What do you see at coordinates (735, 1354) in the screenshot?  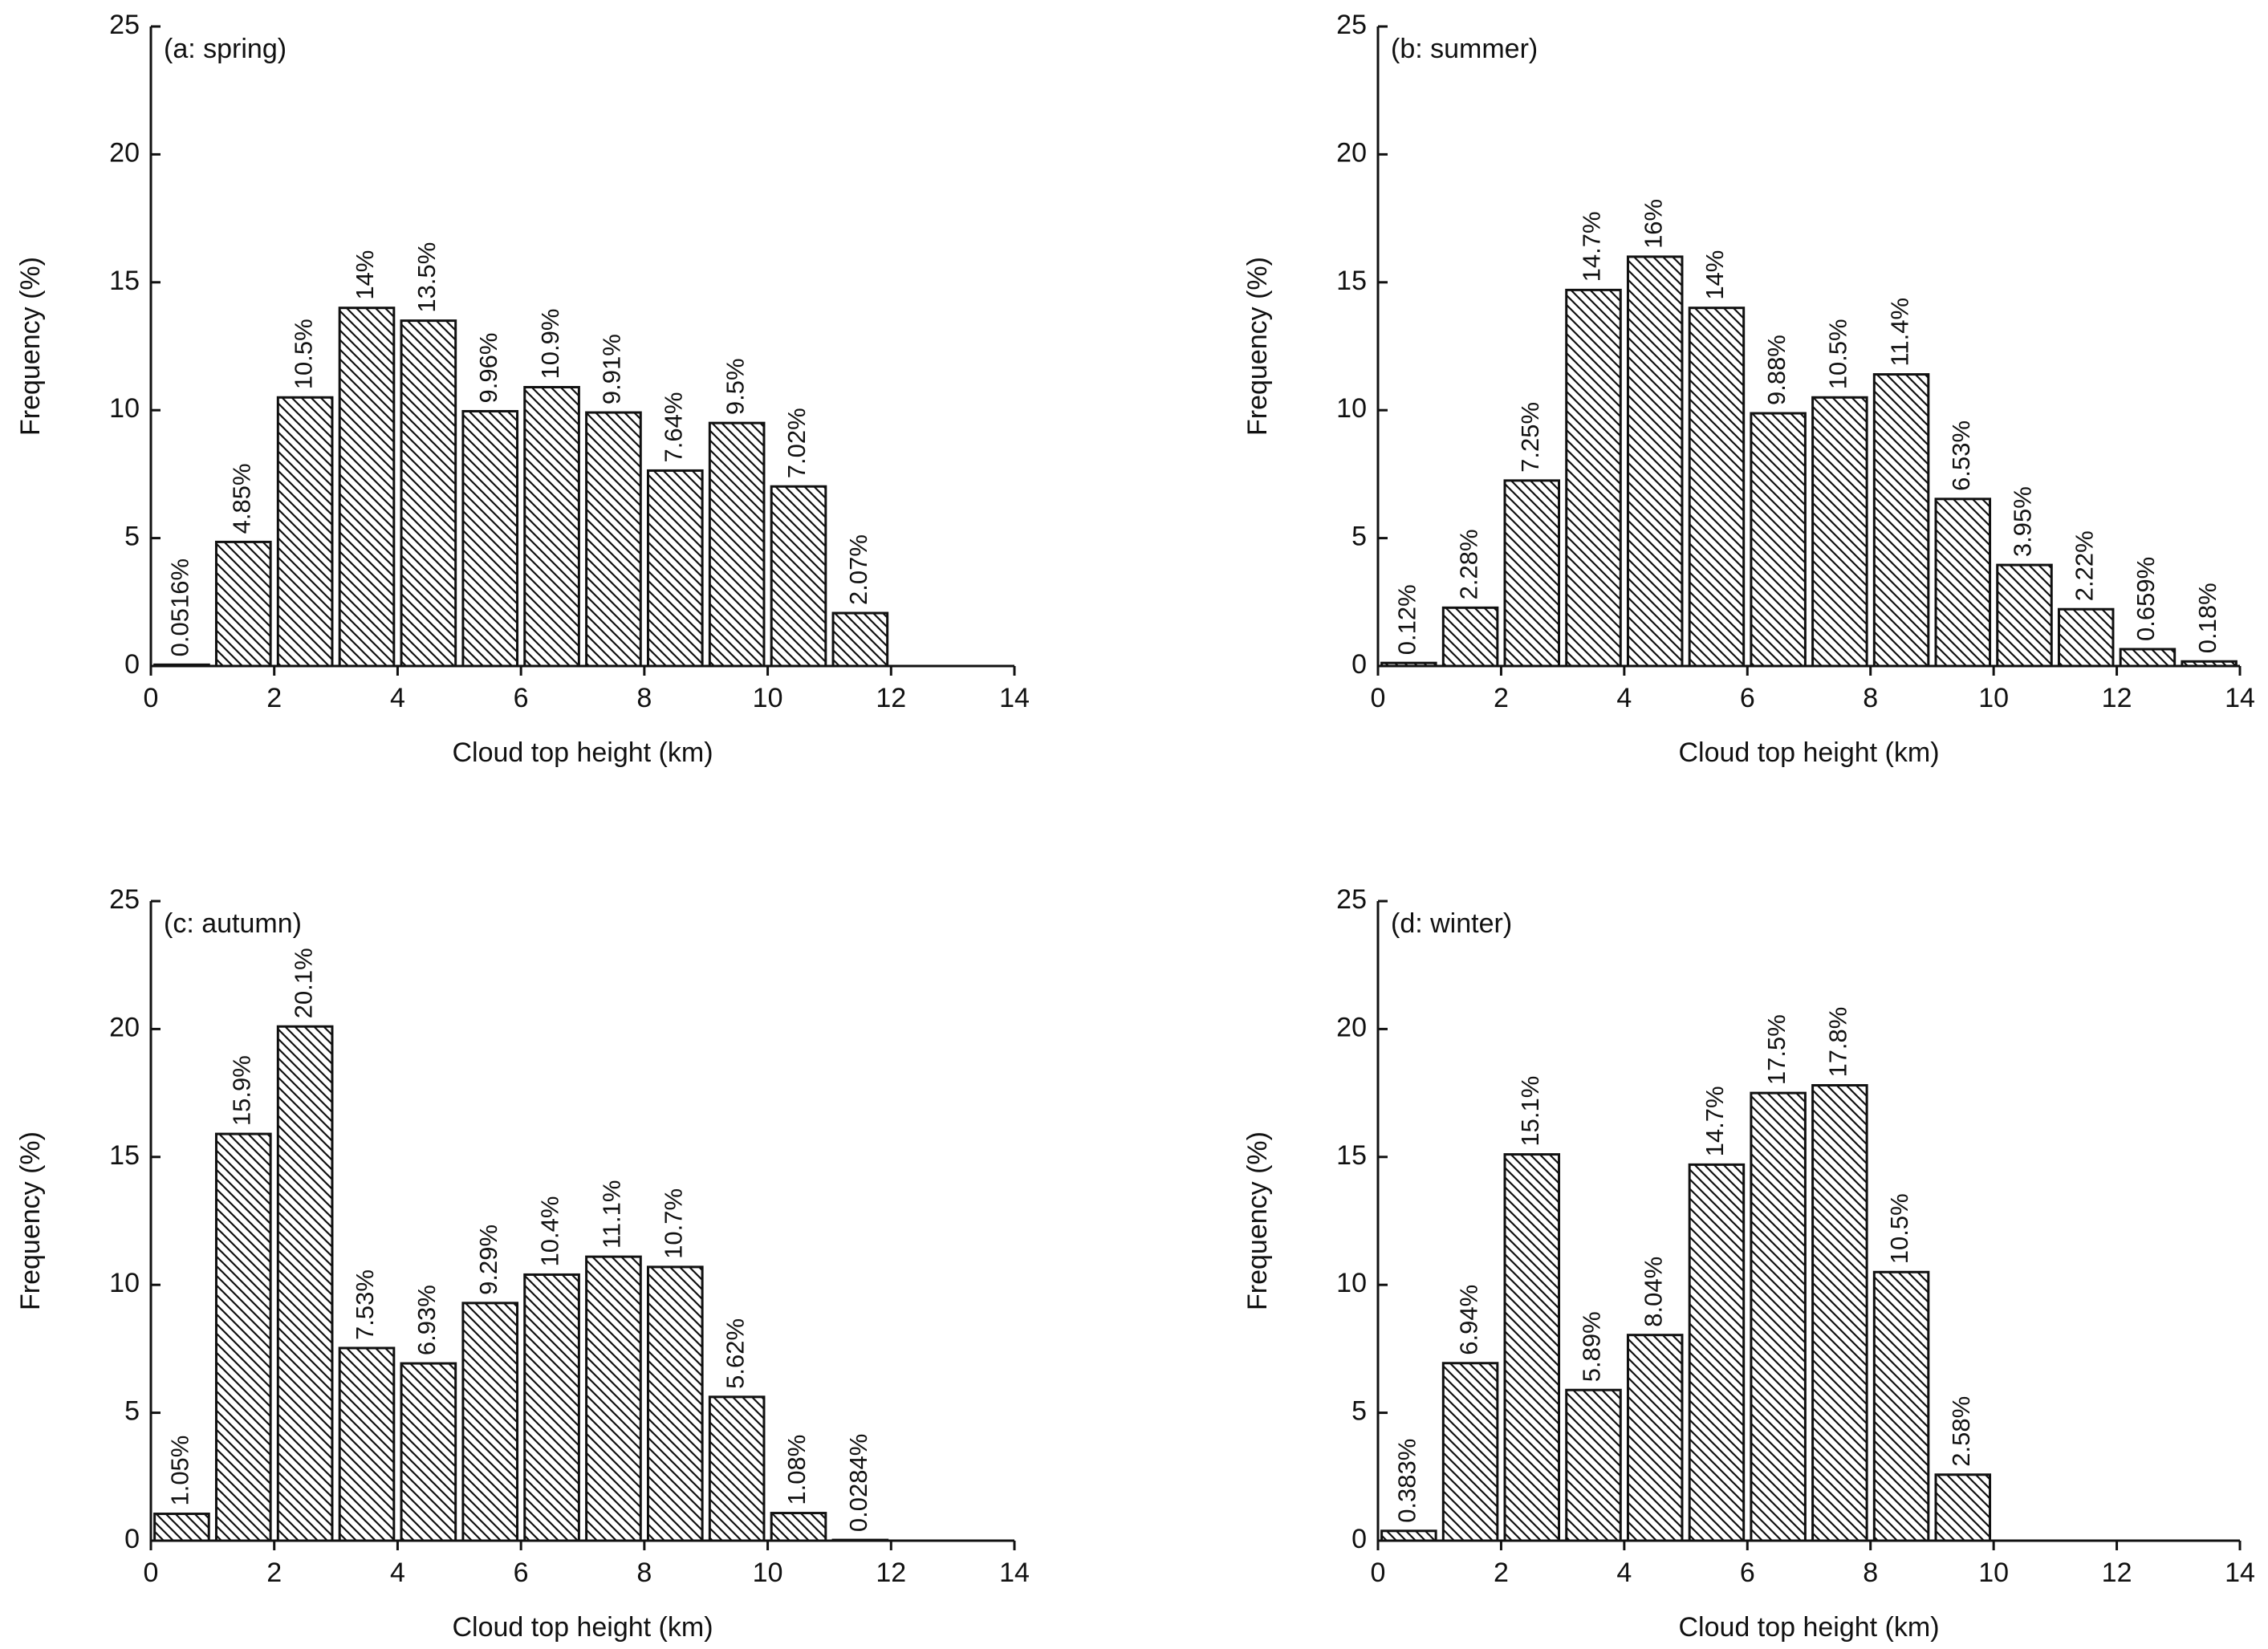 I see `value-label: 5.62%` at bounding box center [735, 1354].